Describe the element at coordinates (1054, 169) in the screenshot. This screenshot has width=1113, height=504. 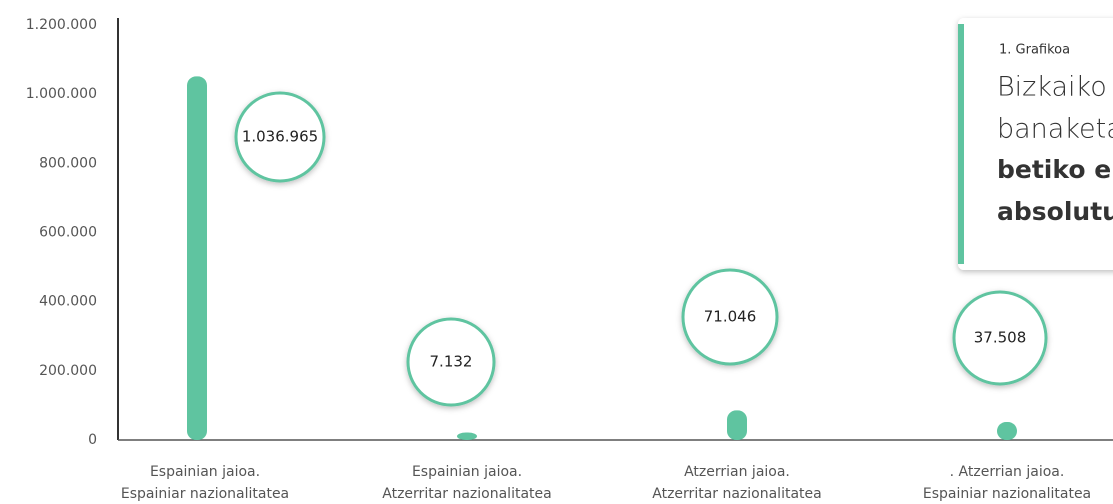
I see `title-line: betiko e` at that location.